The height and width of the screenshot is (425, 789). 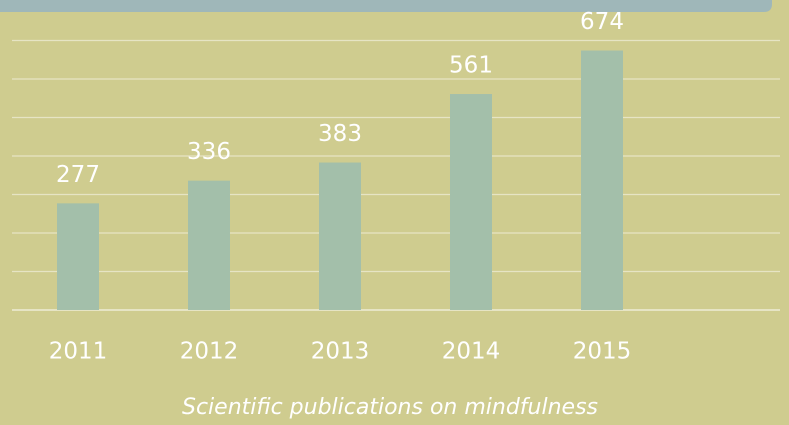 What do you see at coordinates (471, 66) in the screenshot?
I see `value-label: 561` at bounding box center [471, 66].